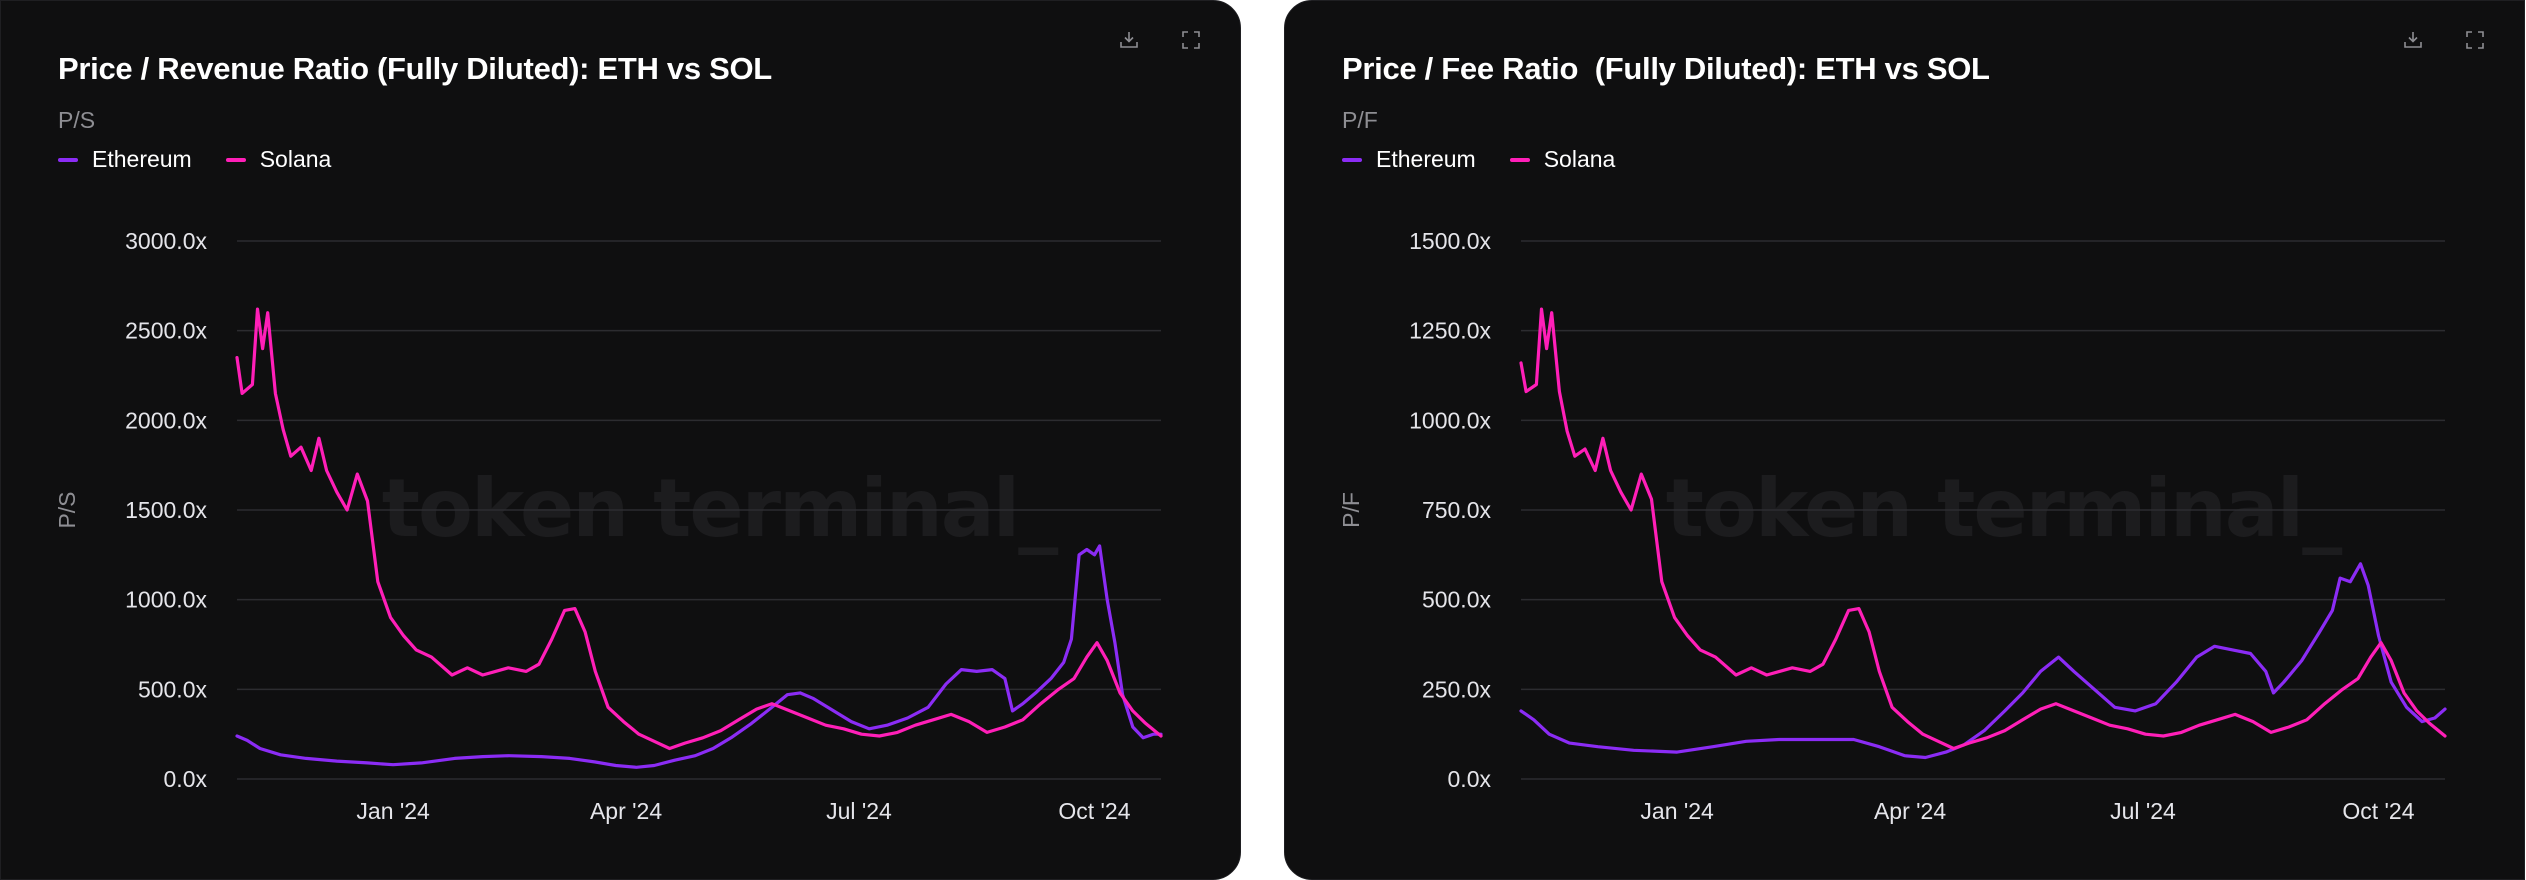  I want to click on chart-subtitle: P/F, so click(1360, 120).